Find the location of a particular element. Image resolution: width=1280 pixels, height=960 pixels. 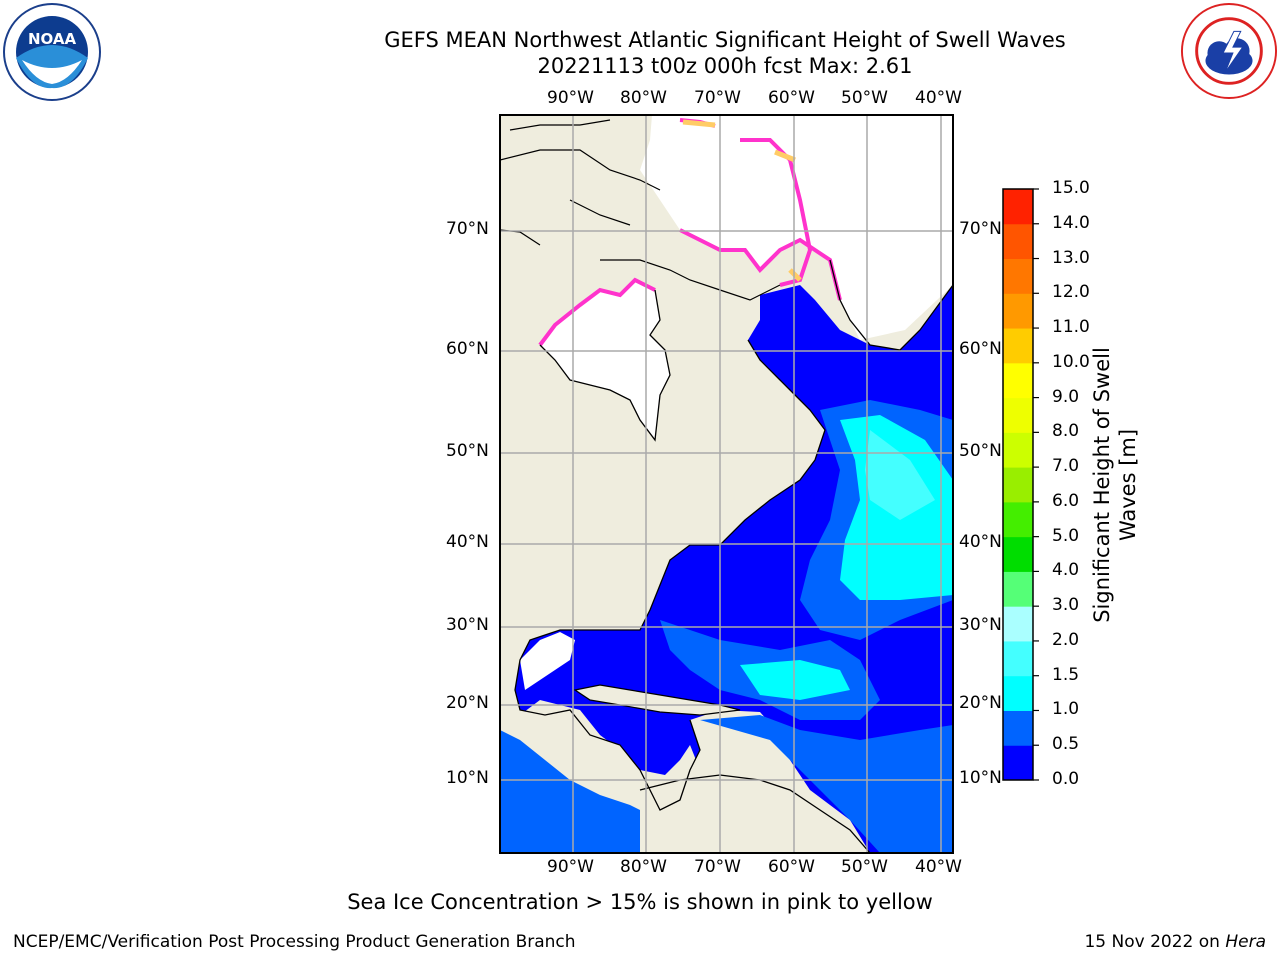

colorbar-tick-label: 3.0 is located at coordinates (1066, 605).